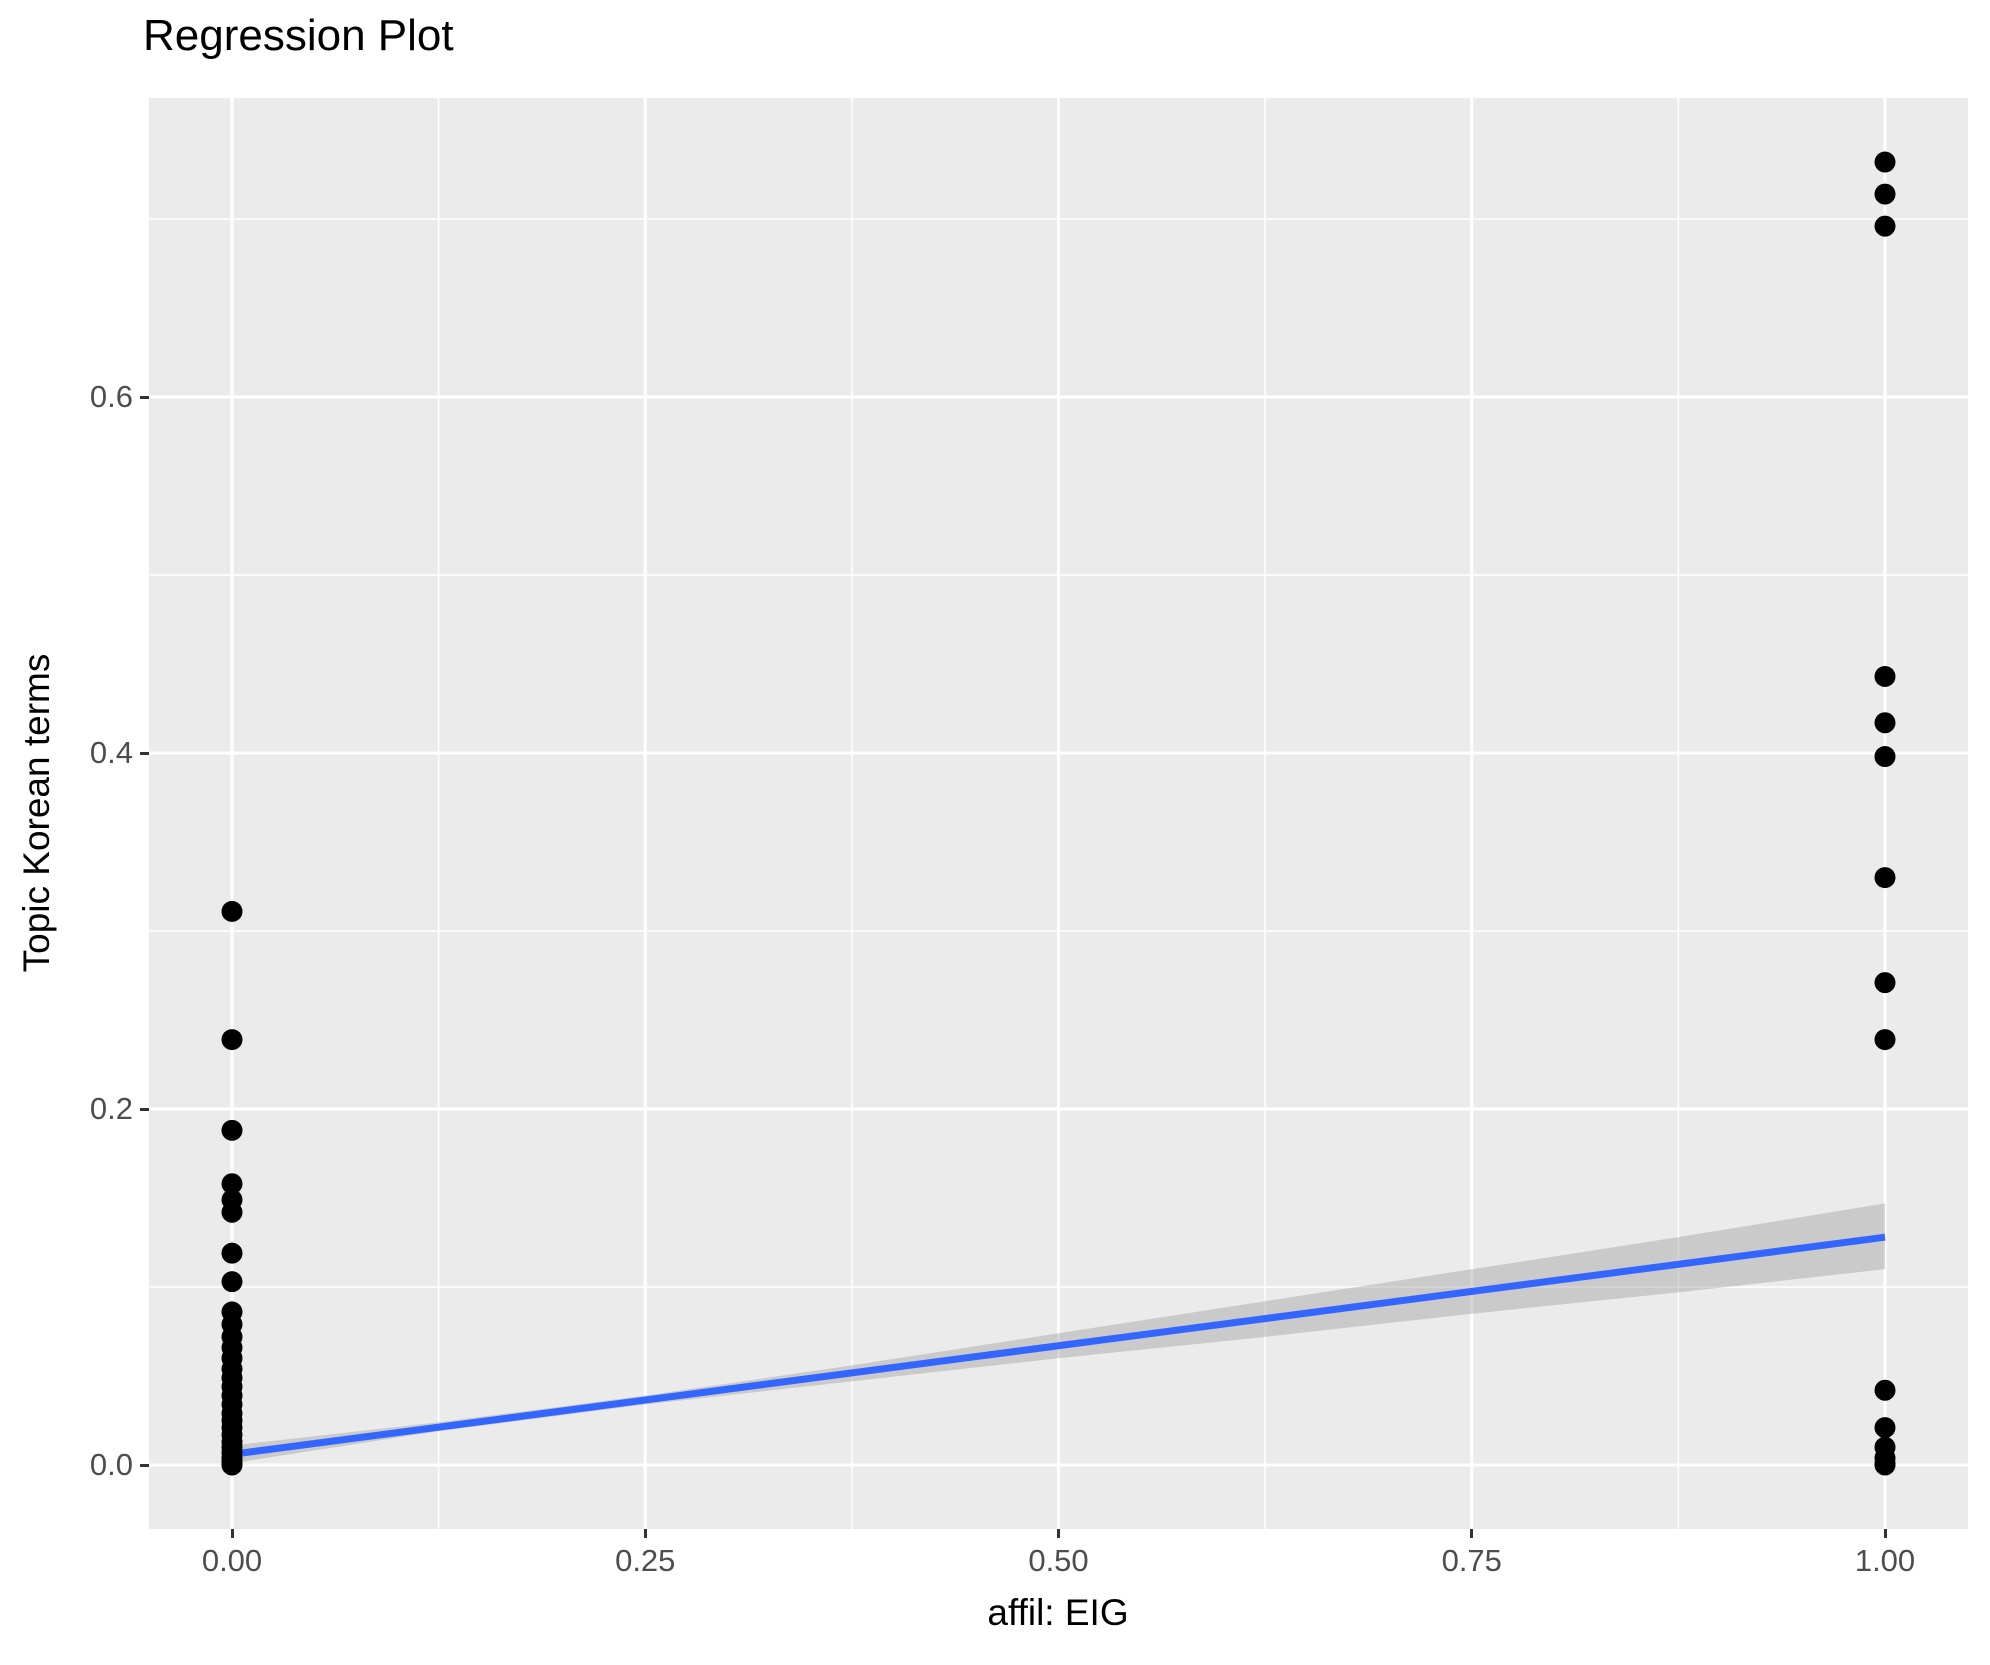 Image resolution: width=1990 pixels, height=1665 pixels. Describe the element at coordinates (298, 35) in the screenshot. I see `plot-title: Regression Plot` at that location.